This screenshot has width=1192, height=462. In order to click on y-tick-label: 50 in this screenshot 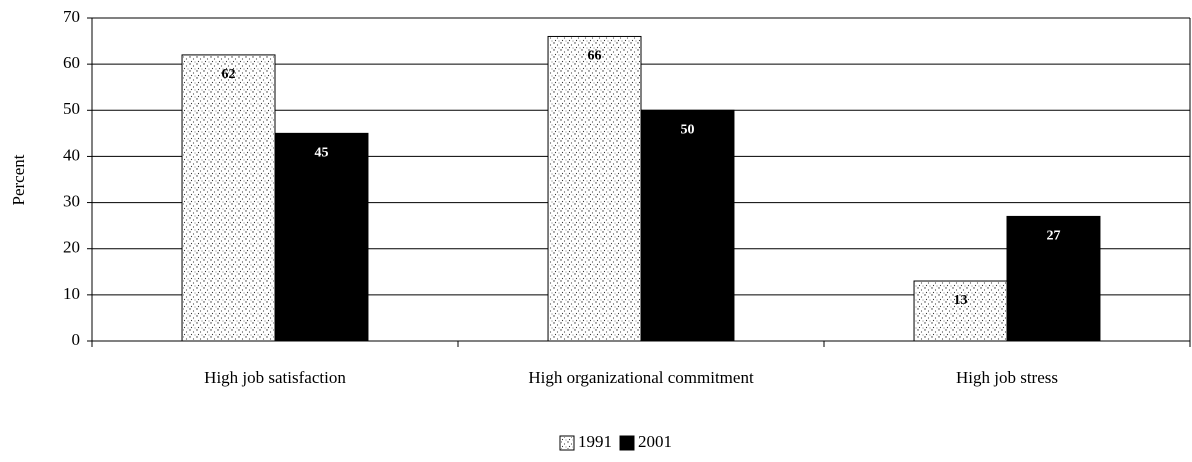, I will do `click(71, 108)`.